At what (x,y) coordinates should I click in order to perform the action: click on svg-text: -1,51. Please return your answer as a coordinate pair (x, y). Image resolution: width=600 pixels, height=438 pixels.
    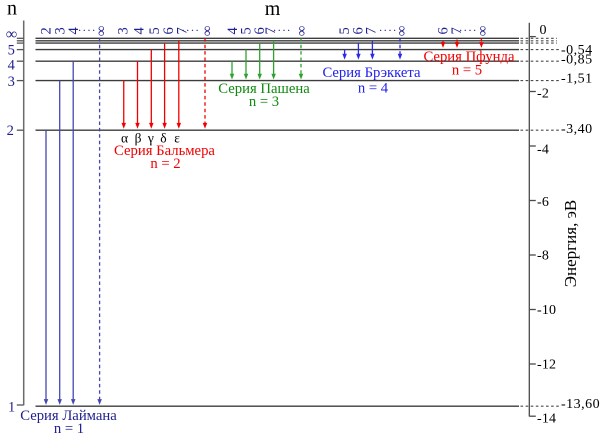
    Looking at the image, I should click on (577, 78).